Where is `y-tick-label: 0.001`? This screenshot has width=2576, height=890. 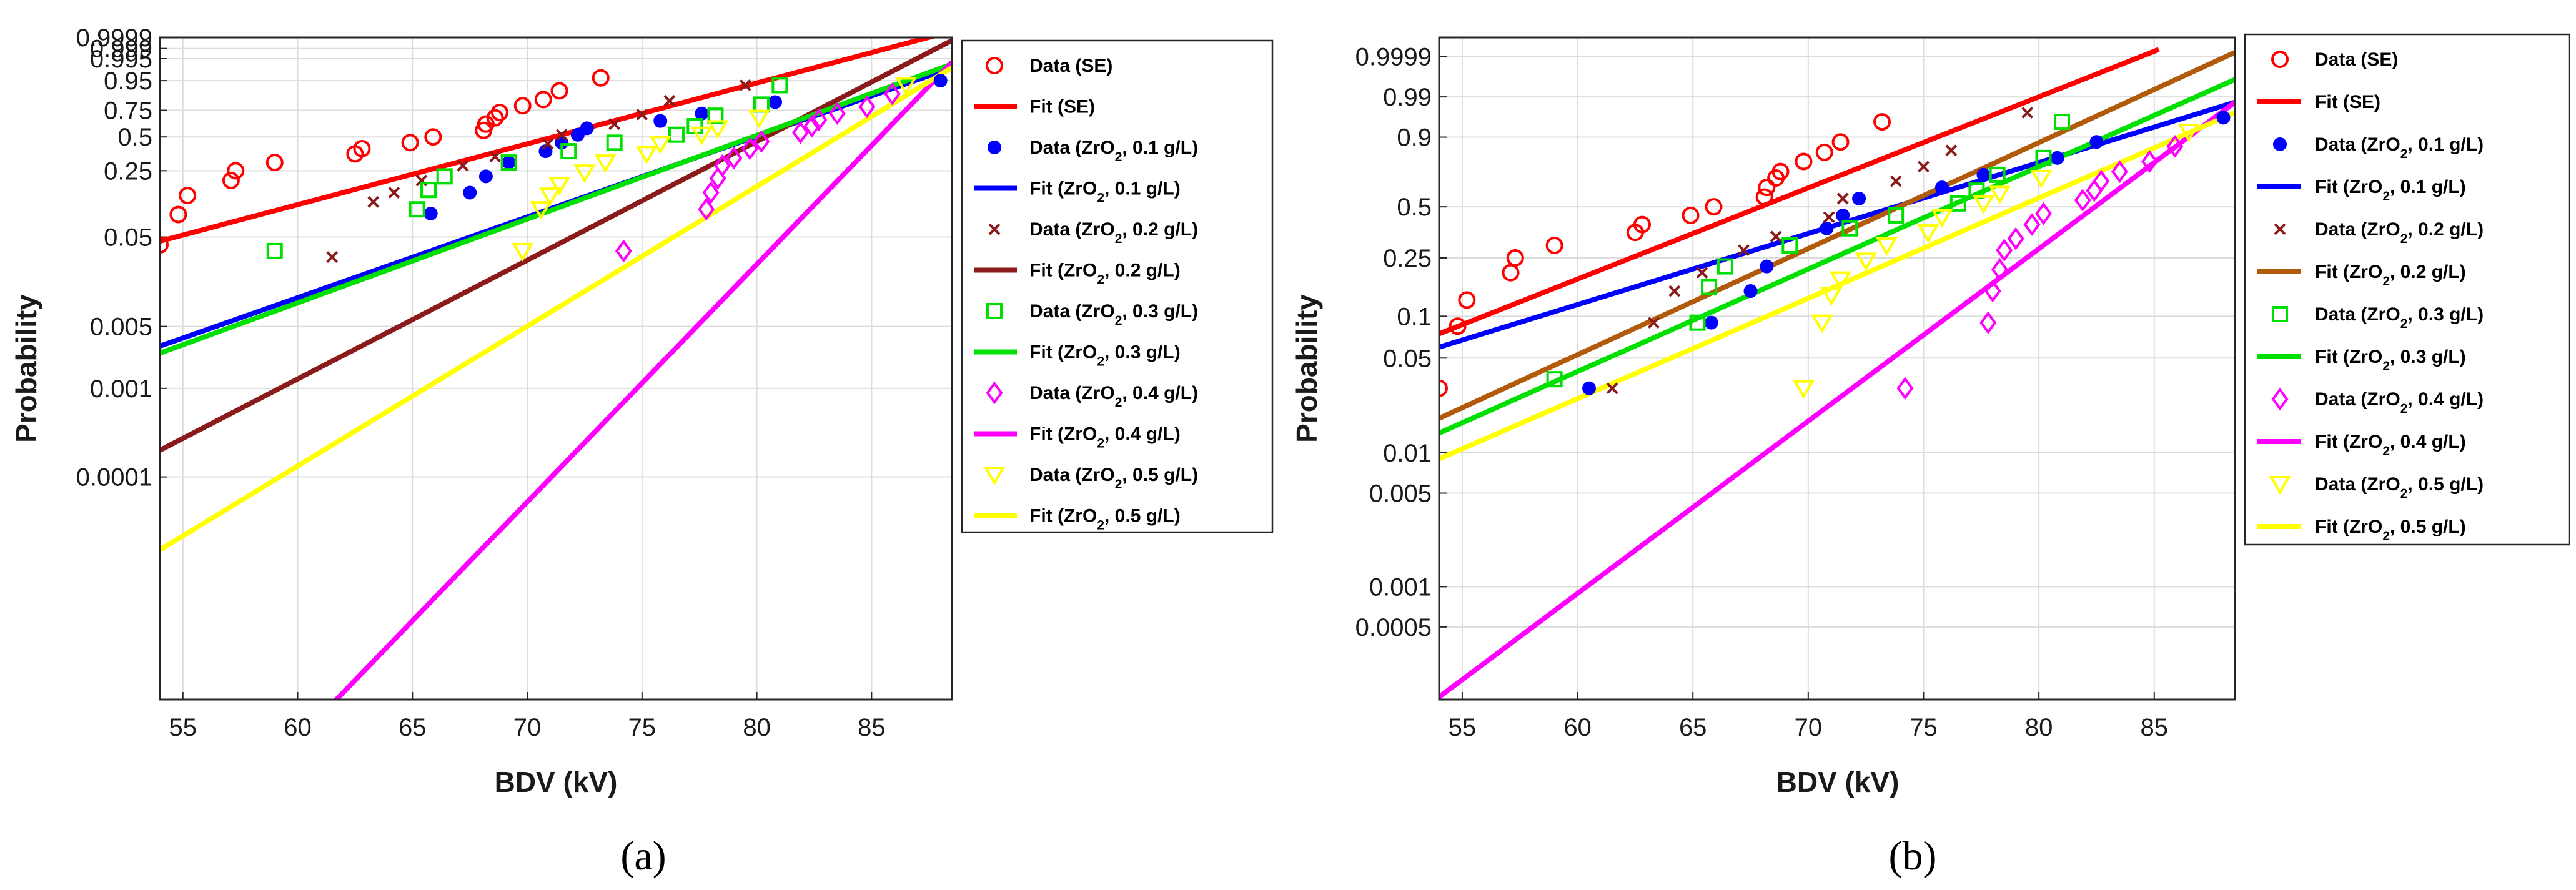 y-tick-label: 0.001 is located at coordinates (121, 389).